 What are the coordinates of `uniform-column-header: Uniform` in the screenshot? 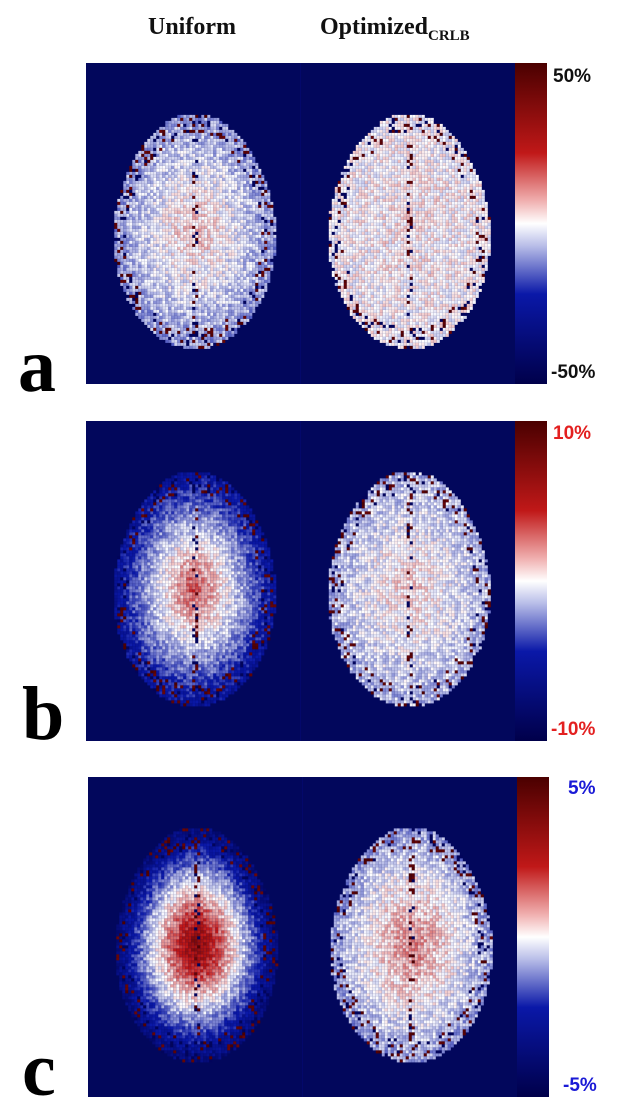 It's located at (192, 27).